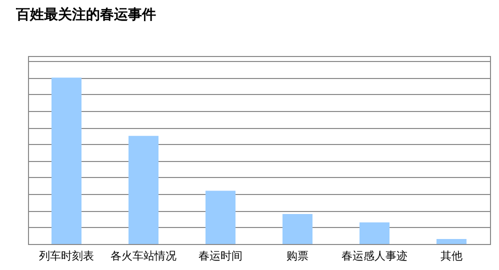 The height and width of the screenshot is (270, 499). Describe the element at coordinates (451, 256) in the screenshot. I see `x-tick-label: 其他` at that location.